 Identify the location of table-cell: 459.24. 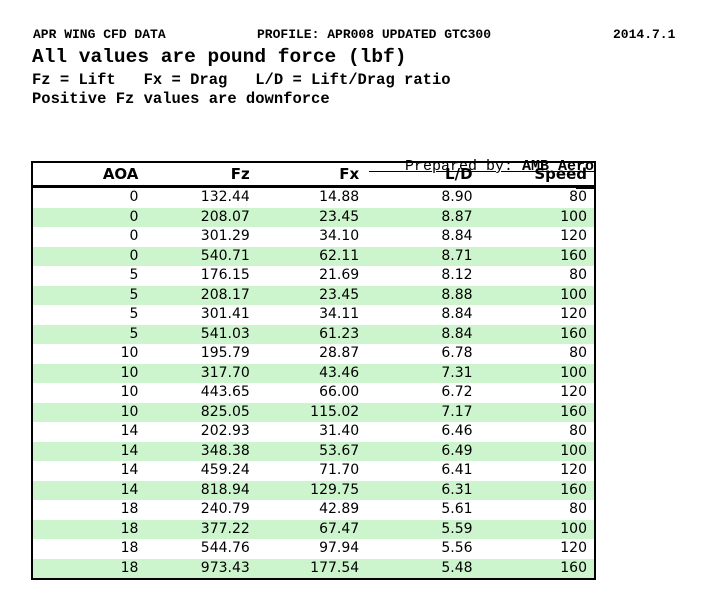
(225, 470).